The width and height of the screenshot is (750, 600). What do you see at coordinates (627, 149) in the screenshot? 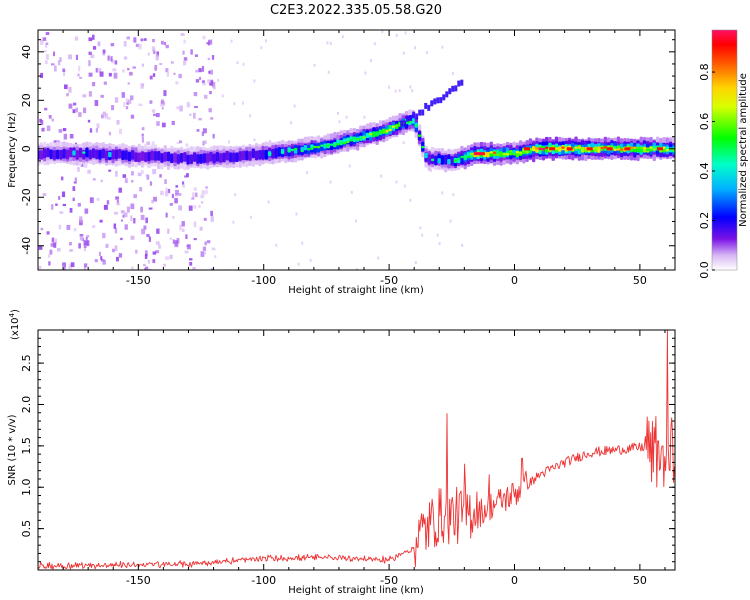
I see `spectrogram-peak-cell` at bounding box center [627, 149].